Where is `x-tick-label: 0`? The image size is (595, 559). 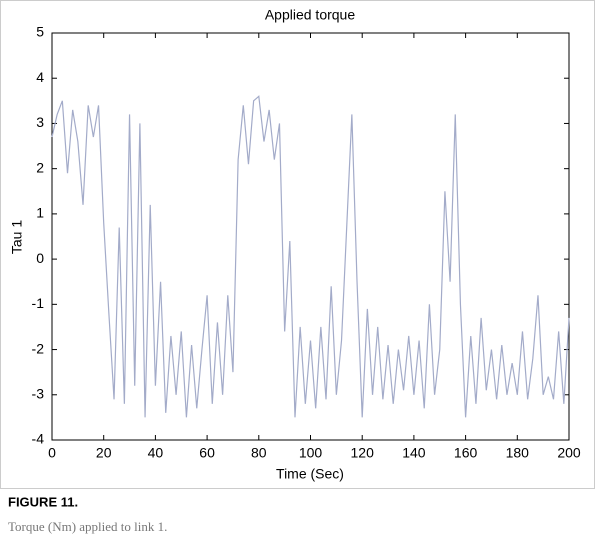 x-tick-label: 0 is located at coordinates (52, 453).